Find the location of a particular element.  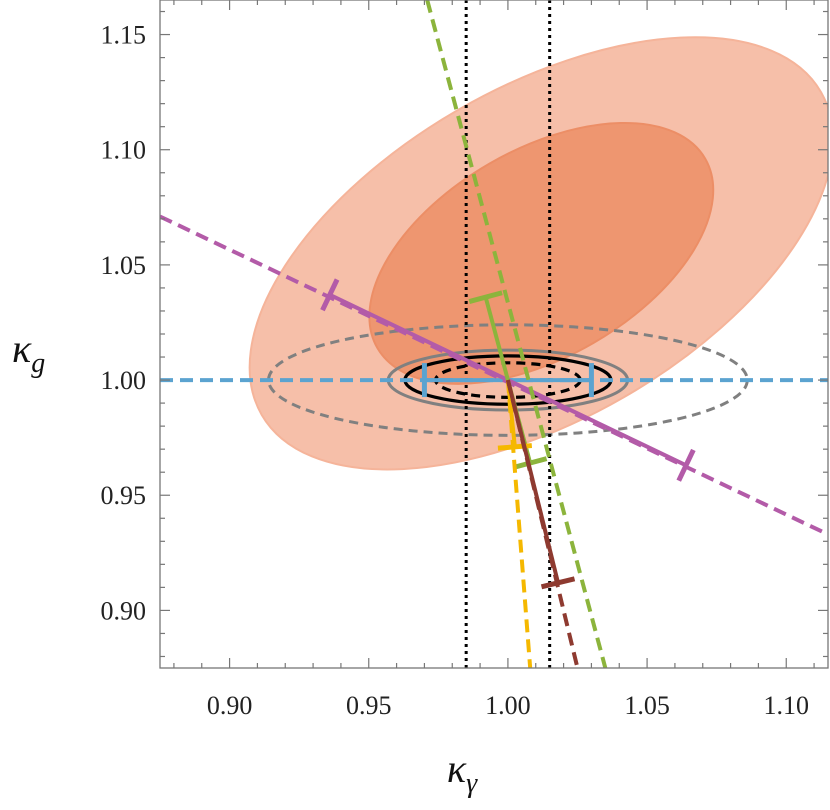

x-tick-label: 0.95 is located at coordinates (369, 705).